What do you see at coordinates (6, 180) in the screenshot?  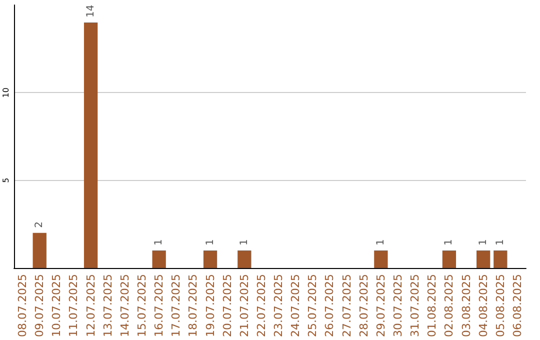 I see `y-tick-label: 5` at bounding box center [6, 180].